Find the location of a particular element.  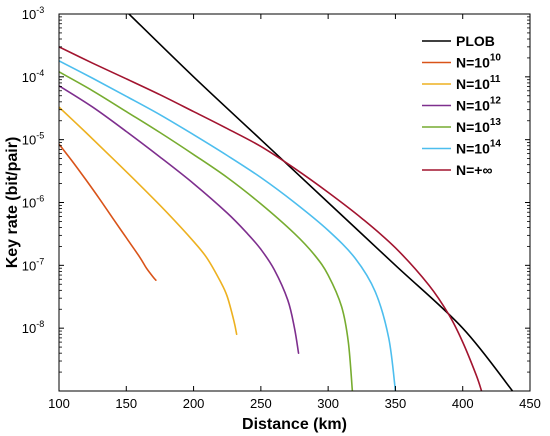

y-tick-label: 10⁻⁶ is located at coordinates (33, 202).